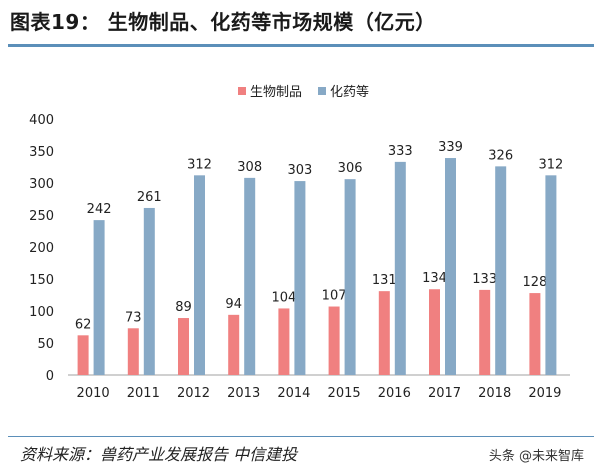 The image size is (600, 474). What do you see at coordinates (534, 282) in the screenshot?
I see `data-label-bio: 128` at bounding box center [534, 282].